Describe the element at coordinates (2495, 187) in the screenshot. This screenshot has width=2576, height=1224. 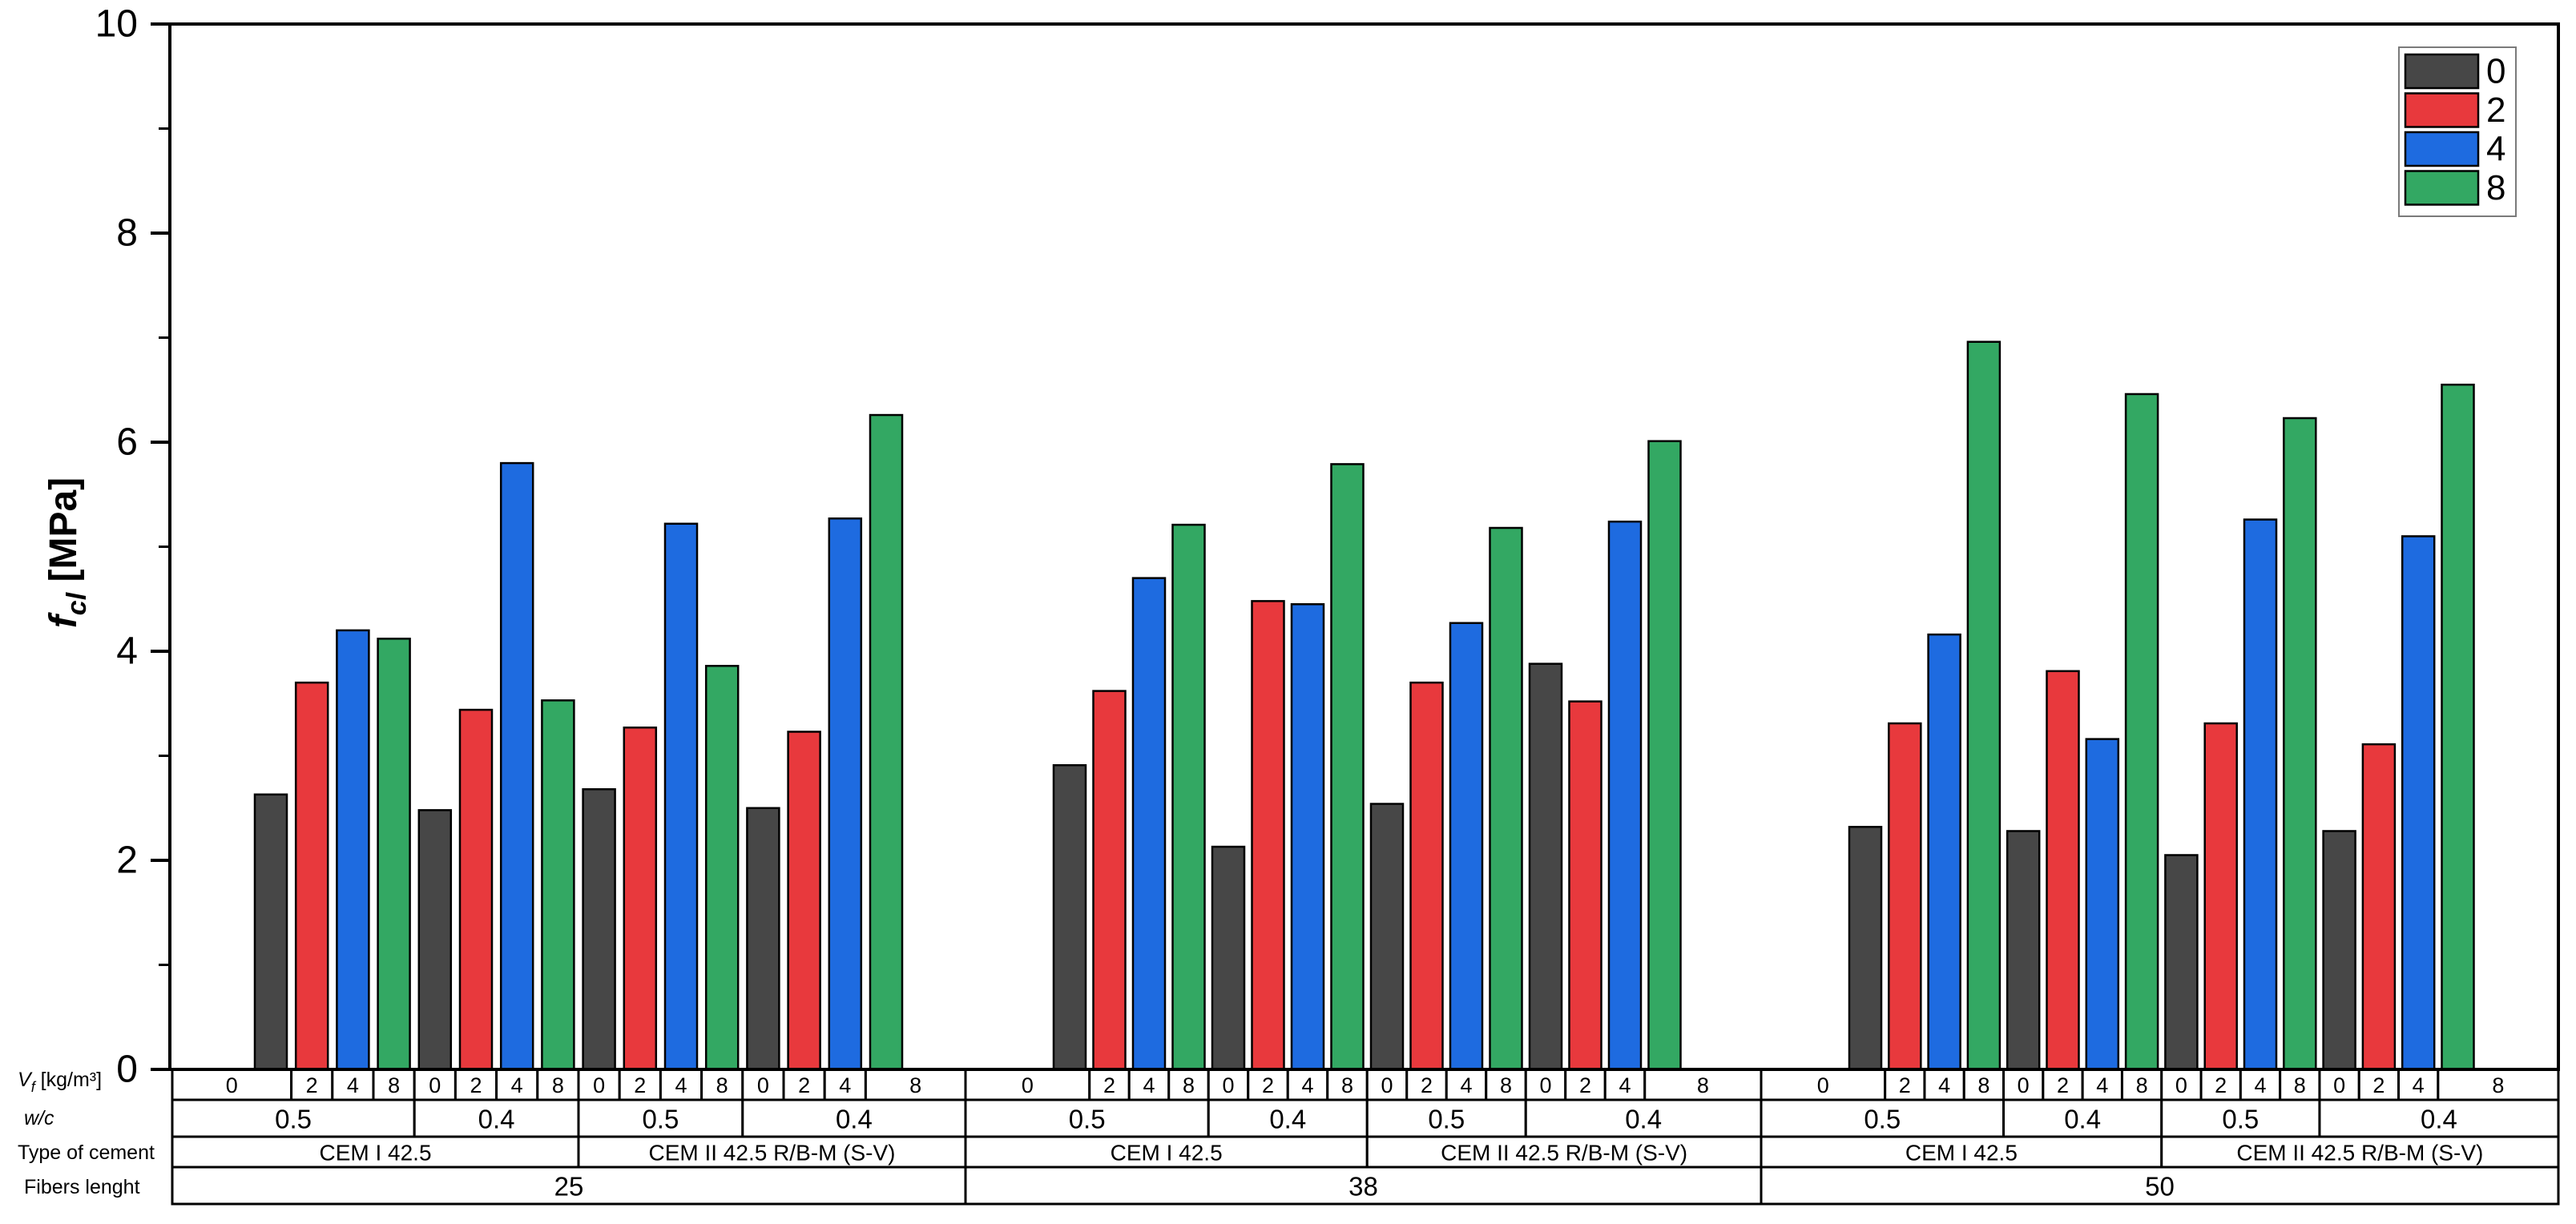
I see `legend-item-label: 8` at that location.